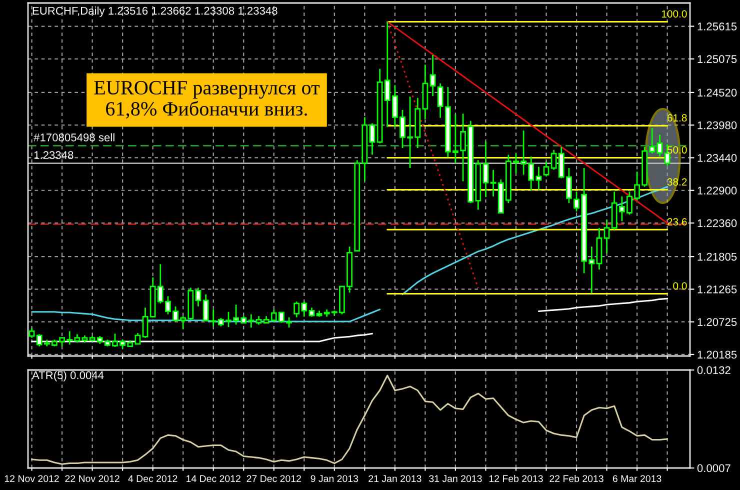  I want to click on x-tick-label: 22 Nov 2012, so click(92, 478).